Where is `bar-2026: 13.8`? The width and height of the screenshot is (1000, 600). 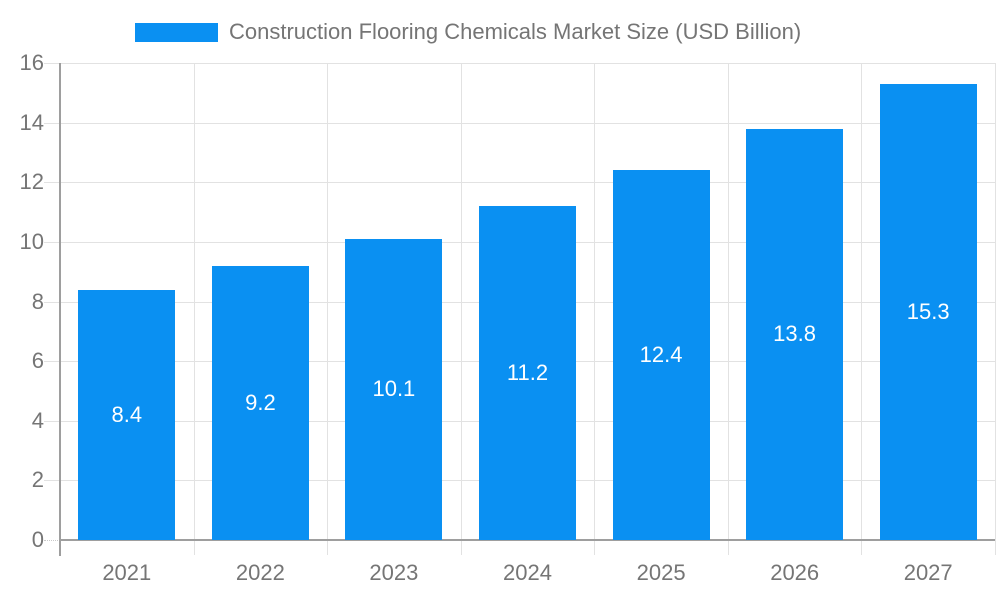 bar-2026: 13.8 is located at coordinates (795, 334).